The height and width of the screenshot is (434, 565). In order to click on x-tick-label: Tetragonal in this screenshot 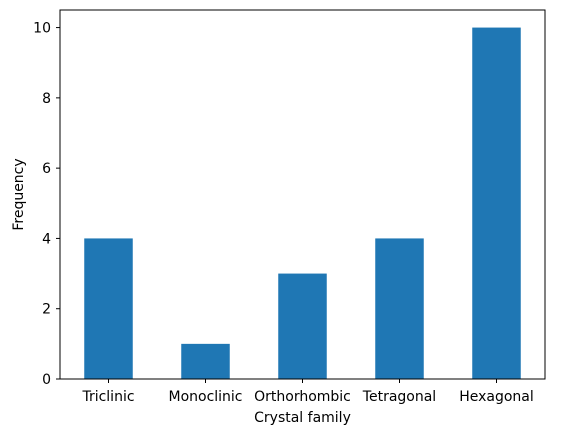, I will do `click(399, 397)`.